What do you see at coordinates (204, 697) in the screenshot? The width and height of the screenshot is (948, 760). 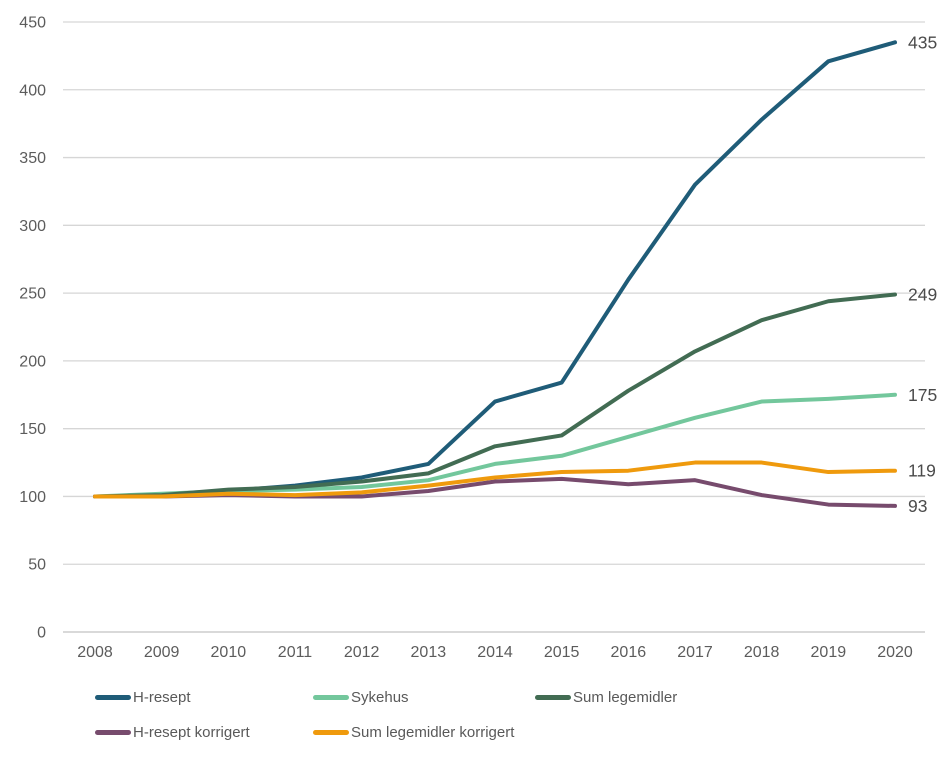 I see `legend-item-h-resept: H-resept` at bounding box center [204, 697].